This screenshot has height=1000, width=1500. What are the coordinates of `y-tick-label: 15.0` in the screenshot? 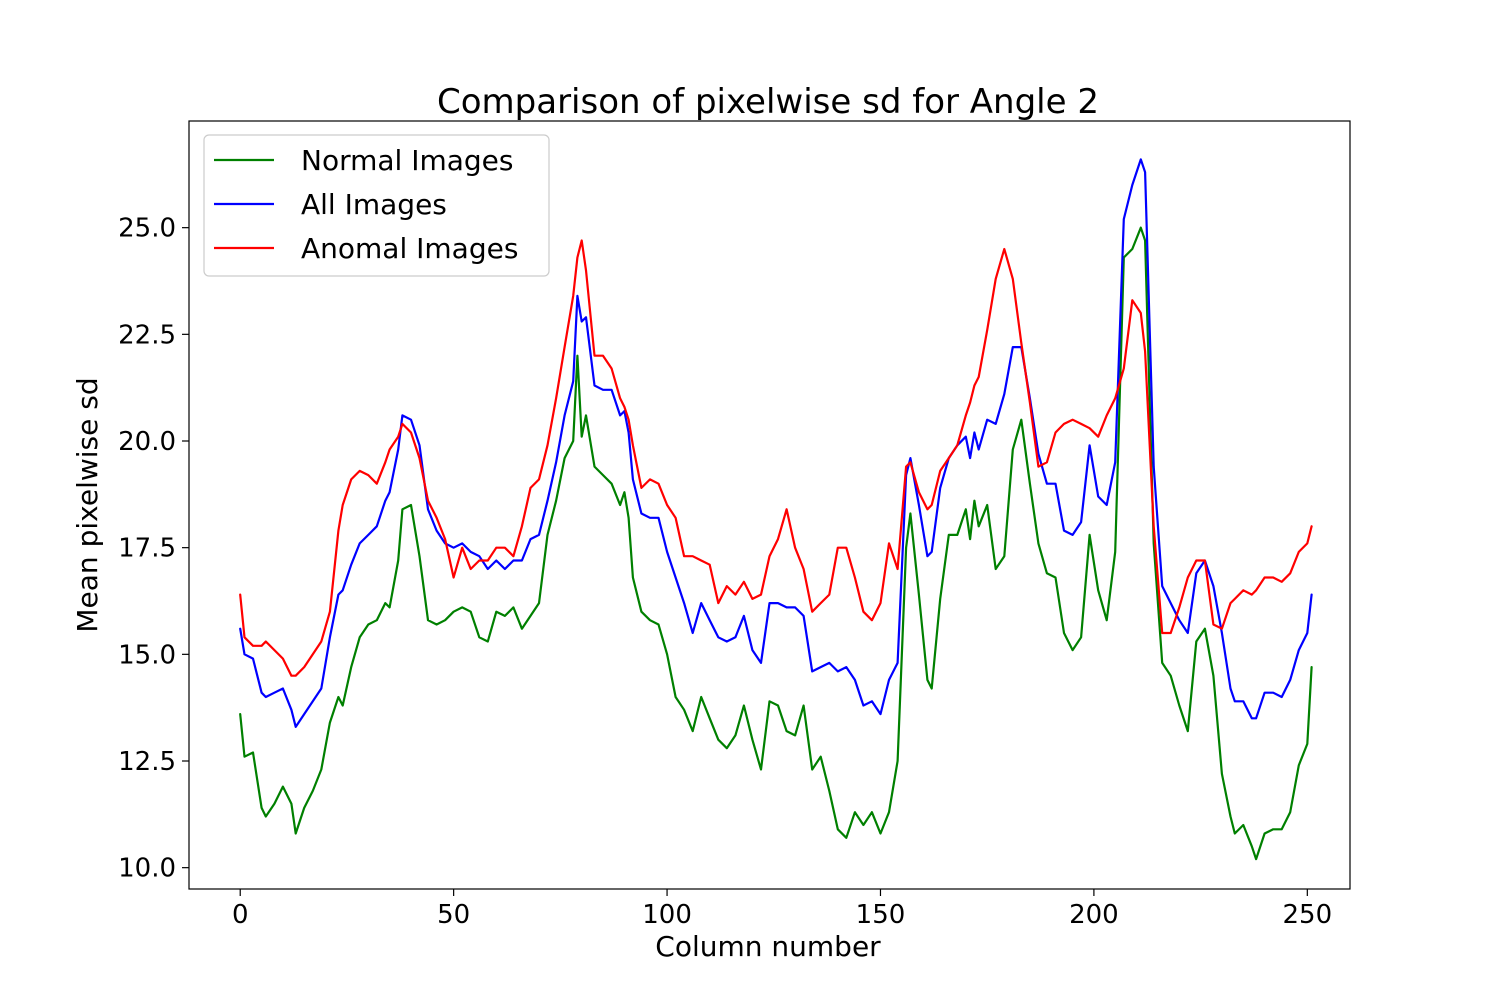 It's located at (147, 655).